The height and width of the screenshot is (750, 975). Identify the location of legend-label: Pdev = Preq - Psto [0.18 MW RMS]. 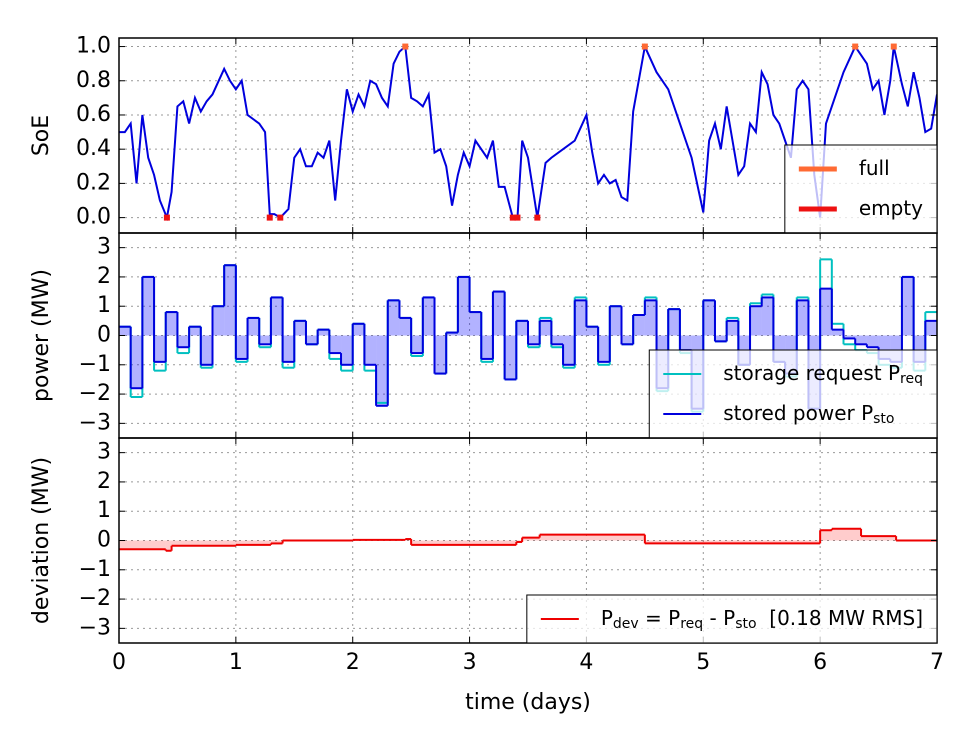
(762, 619).